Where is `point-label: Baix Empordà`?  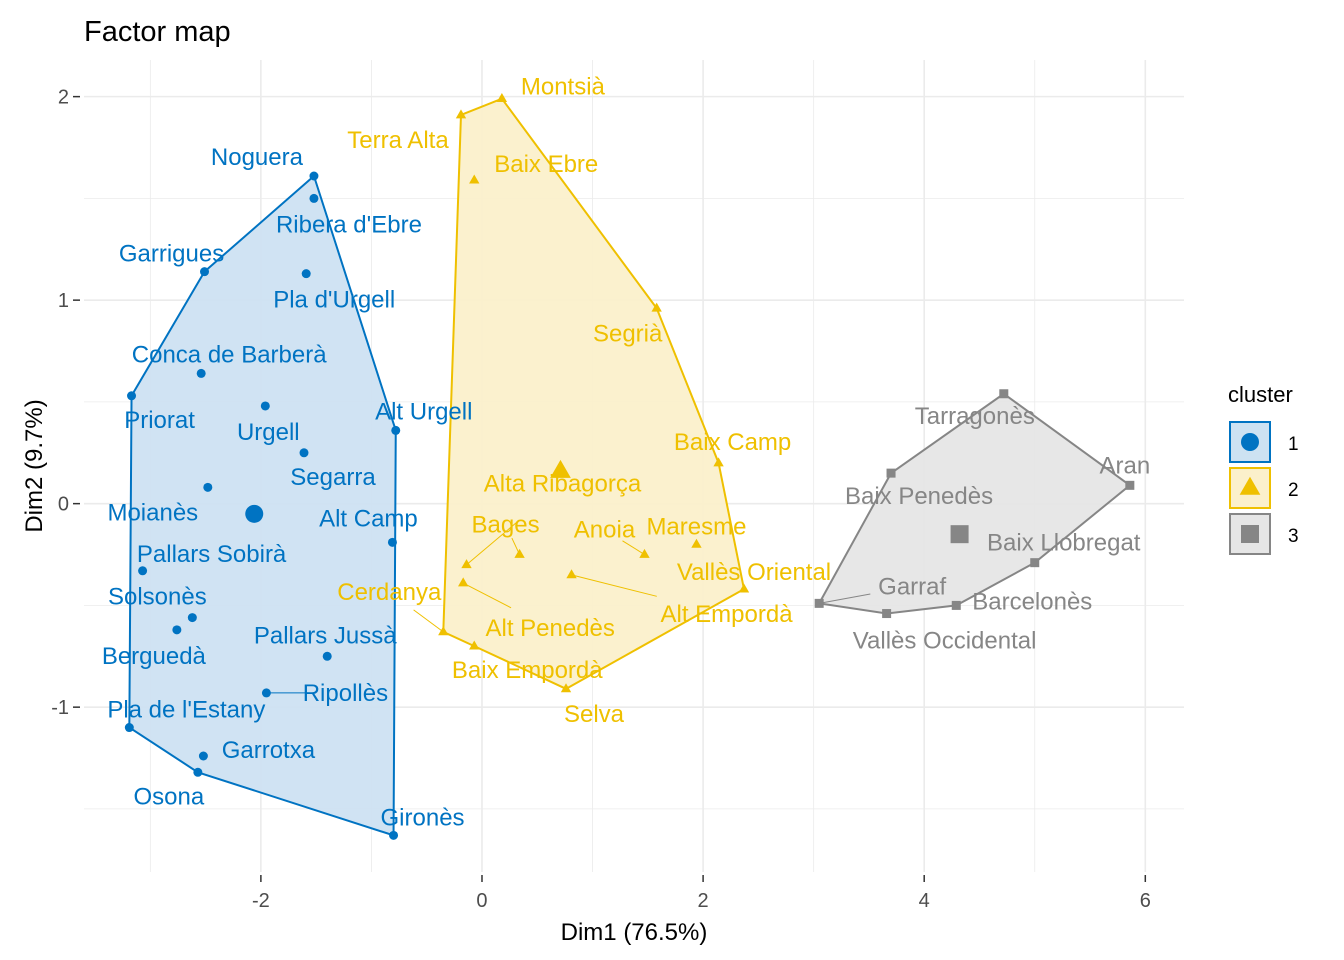 point-label: Baix Empordà is located at coordinates (527, 670).